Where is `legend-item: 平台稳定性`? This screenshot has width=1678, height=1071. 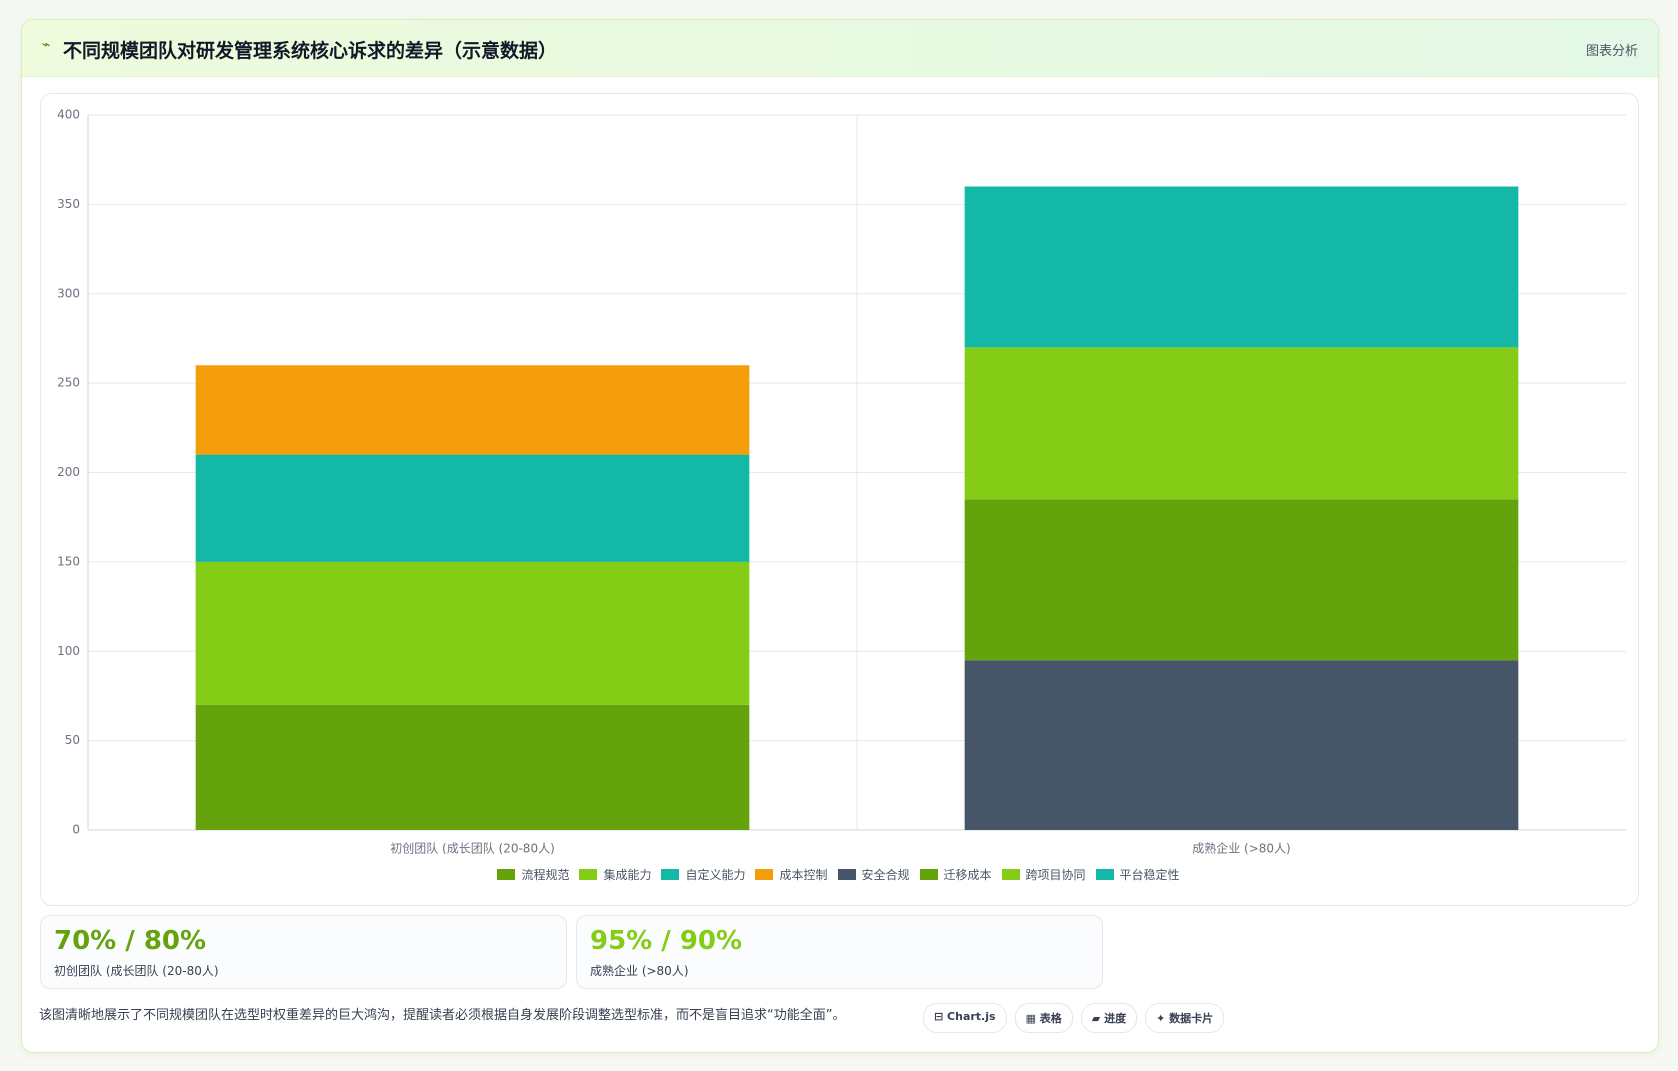
legend-item: 平台稳定性 is located at coordinates (1137, 874).